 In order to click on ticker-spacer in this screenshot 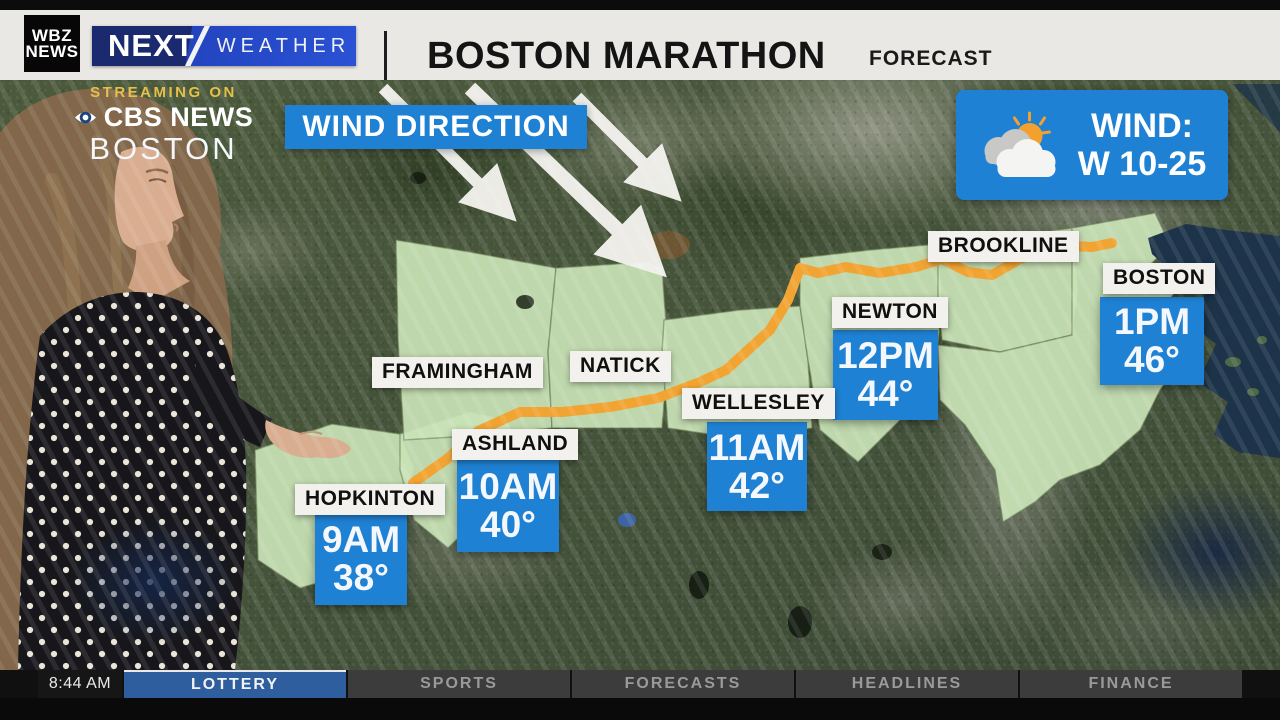, I will do `click(19, 684)`.